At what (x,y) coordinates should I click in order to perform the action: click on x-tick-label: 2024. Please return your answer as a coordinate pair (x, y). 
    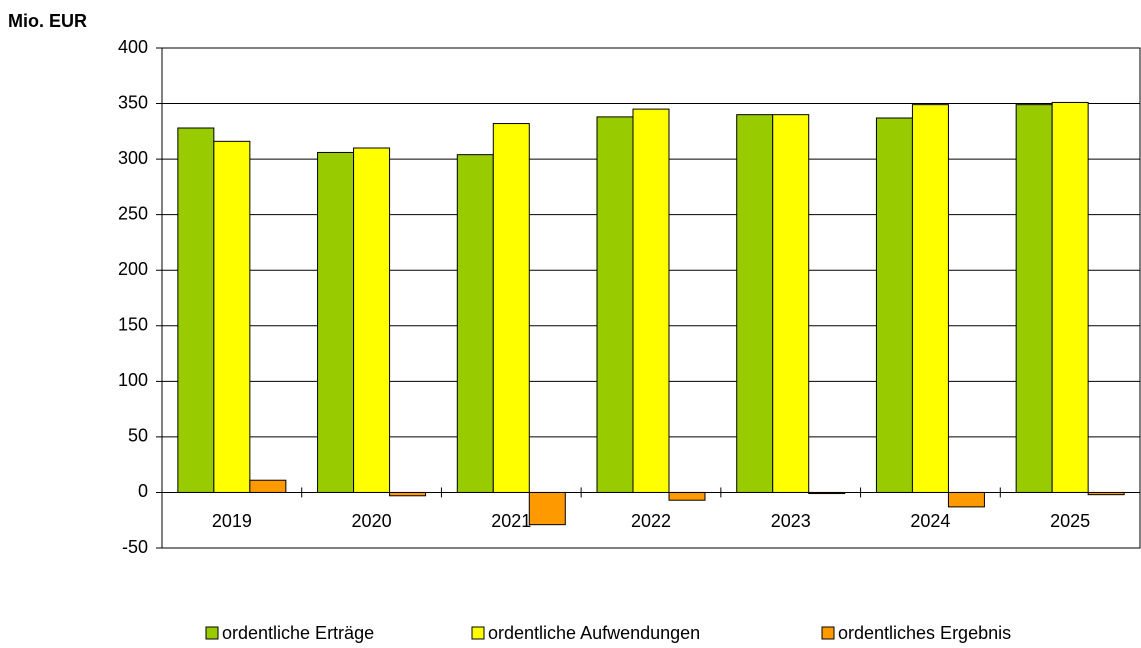
    Looking at the image, I should click on (930, 521).